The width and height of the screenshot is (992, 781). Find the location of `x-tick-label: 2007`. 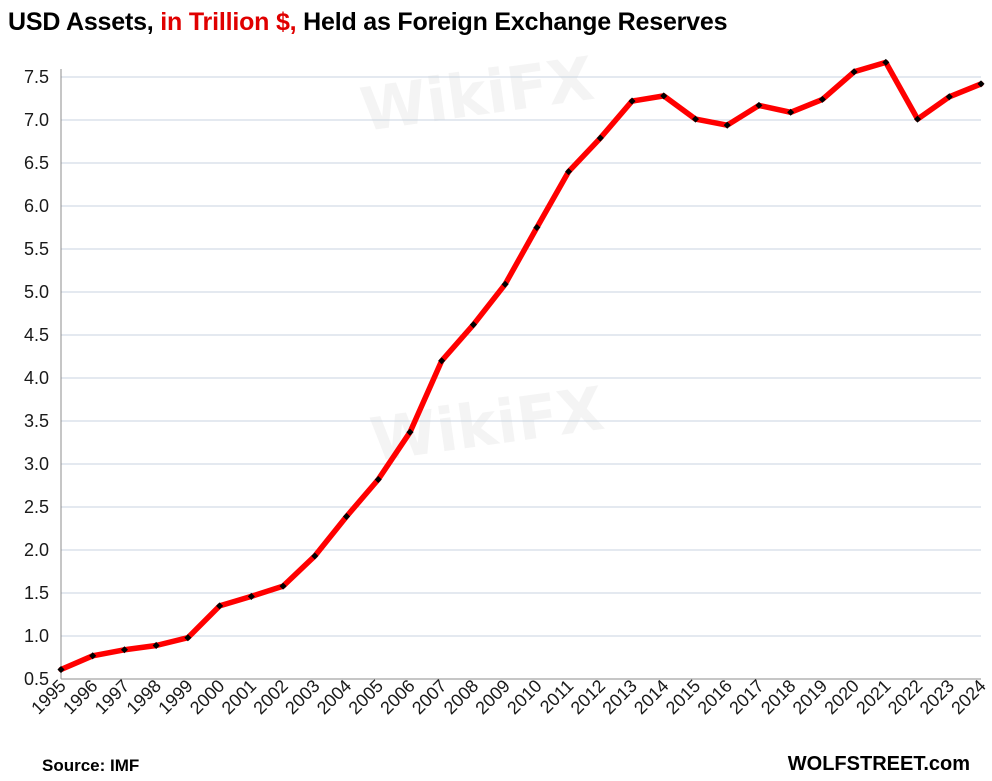

x-tick-label: 2007 is located at coordinates (429, 697).